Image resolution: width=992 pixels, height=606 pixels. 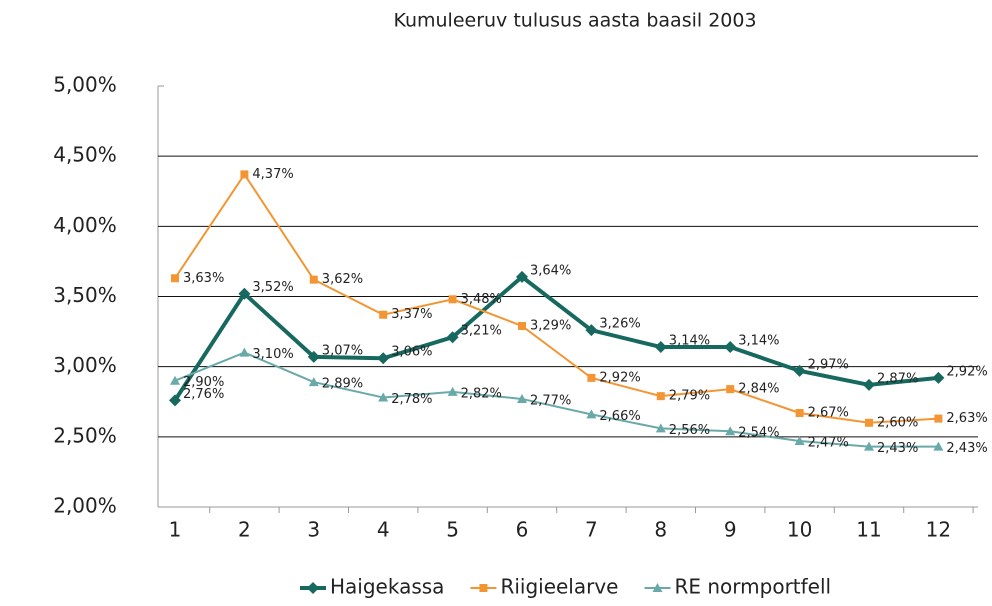 What do you see at coordinates (342, 279) in the screenshot?
I see `data-label: 3,62%` at bounding box center [342, 279].